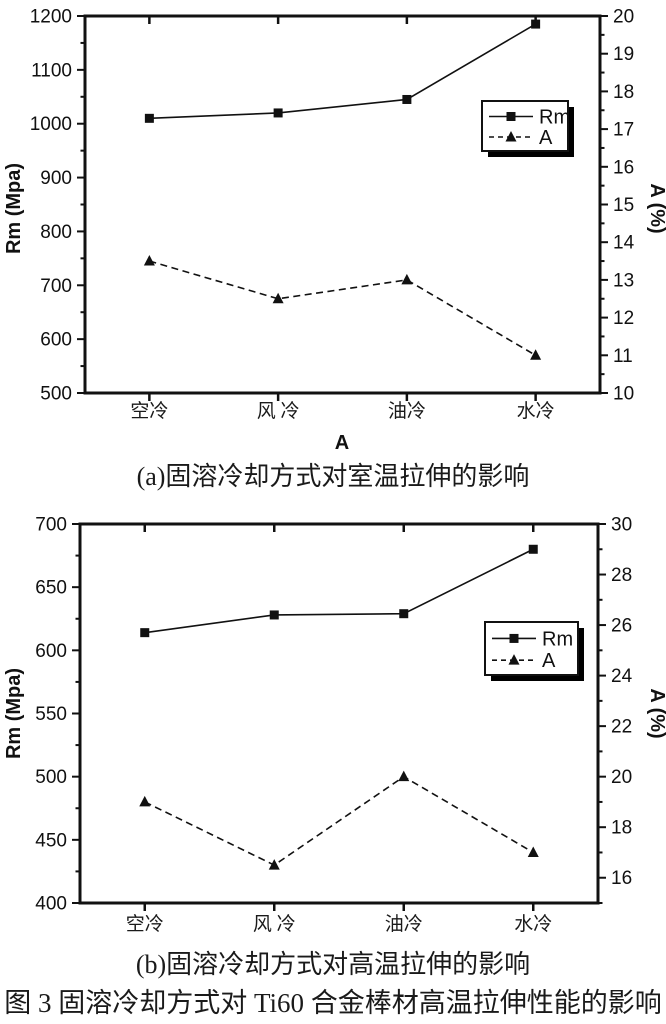 The height and width of the screenshot is (1024, 666). What do you see at coordinates (51, 714) in the screenshot?
I see `left-tick-label: 550` at bounding box center [51, 714].